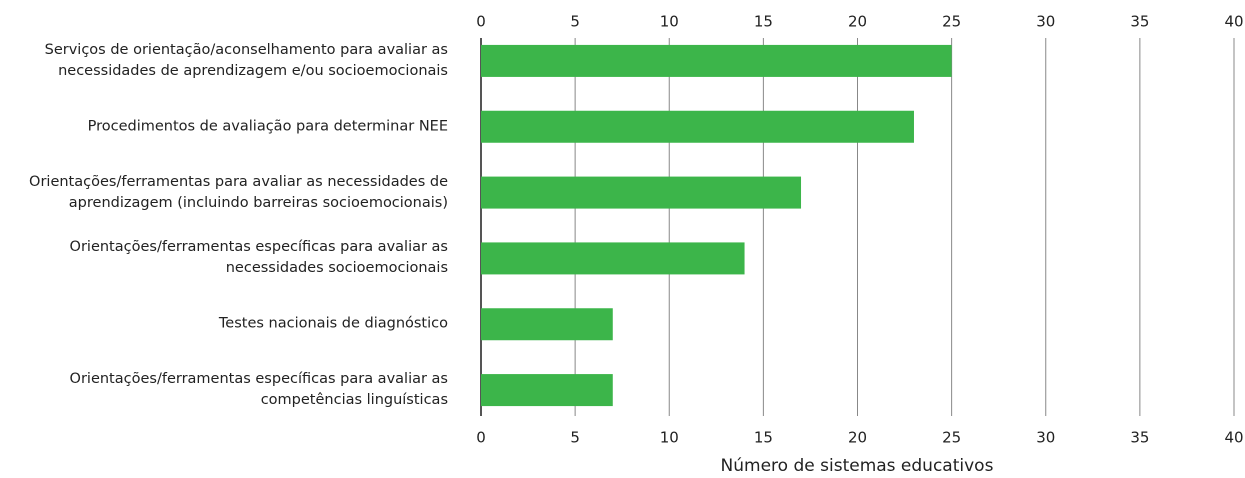 The height and width of the screenshot is (478, 1245). I want to click on x-axis-label: Número de sistemas educativos, so click(857, 466).